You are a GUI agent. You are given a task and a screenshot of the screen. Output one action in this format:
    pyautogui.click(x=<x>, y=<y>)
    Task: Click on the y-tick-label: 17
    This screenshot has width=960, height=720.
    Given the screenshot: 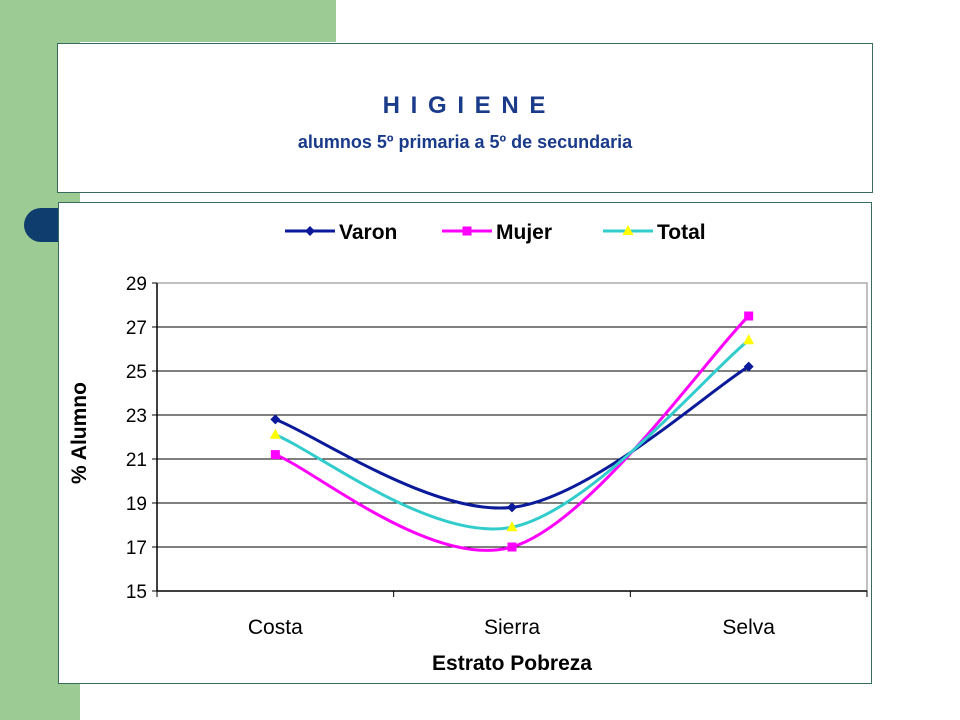 What is the action you would take?
    pyautogui.click(x=136, y=548)
    